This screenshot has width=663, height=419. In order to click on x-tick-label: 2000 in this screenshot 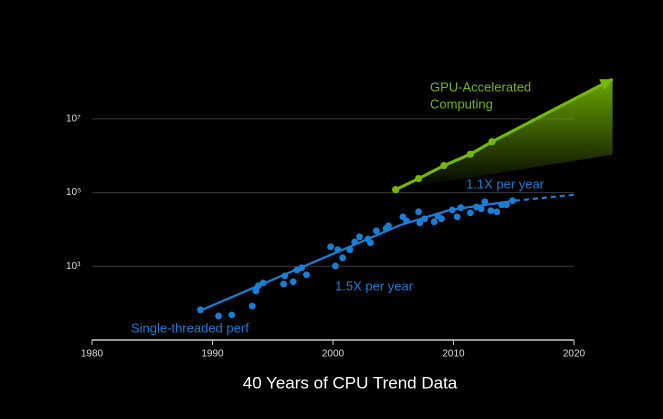, I will do `click(333, 354)`.